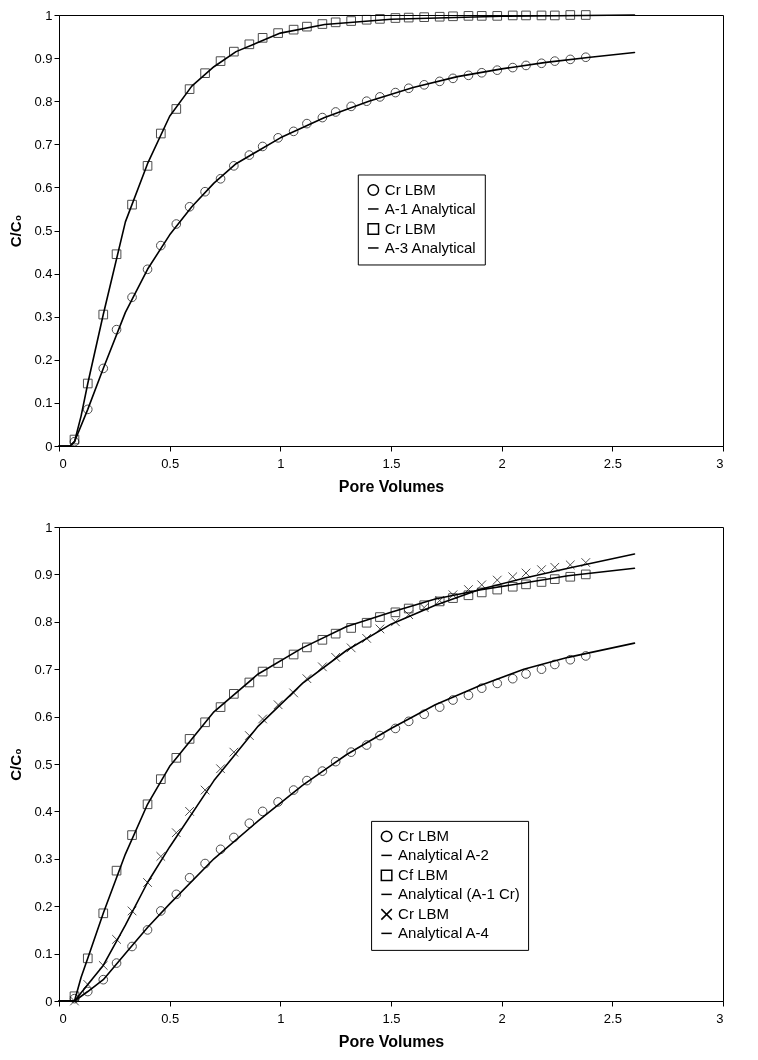 This screenshot has height=1060, width=758. Describe the element at coordinates (443, 933) in the screenshot. I see `legend-label: Analytical A-4` at that location.